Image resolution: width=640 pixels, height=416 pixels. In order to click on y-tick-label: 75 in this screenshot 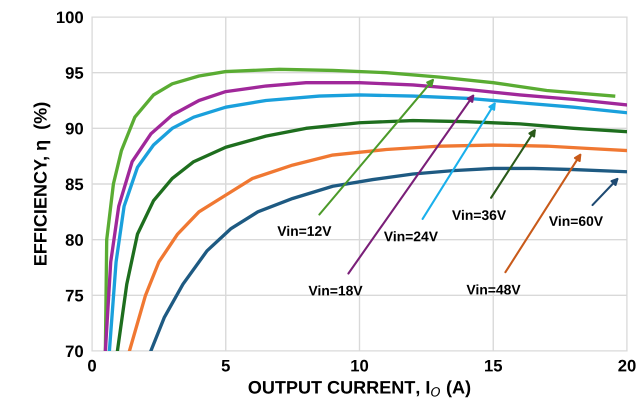, I will do `click(75, 296)`.